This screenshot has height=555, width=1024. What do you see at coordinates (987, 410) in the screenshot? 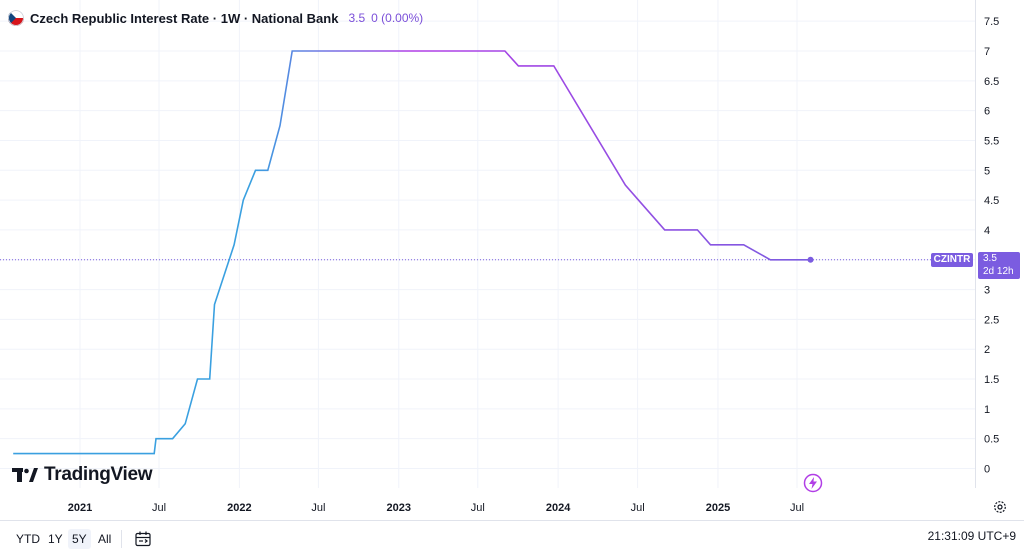
I see `y-tick-label: 1` at bounding box center [987, 410].